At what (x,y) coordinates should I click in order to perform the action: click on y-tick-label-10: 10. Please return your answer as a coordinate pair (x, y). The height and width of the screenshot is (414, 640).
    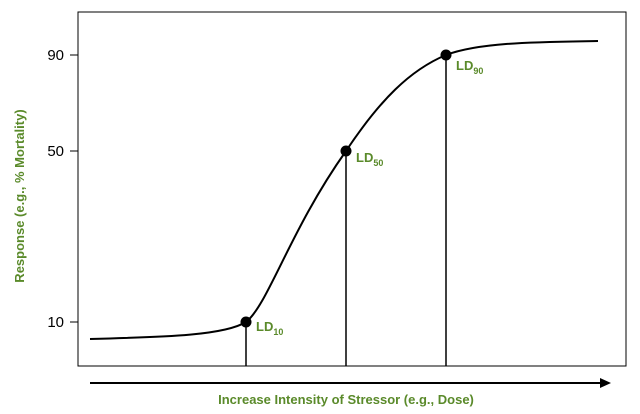
    Looking at the image, I should click on (55, 322).